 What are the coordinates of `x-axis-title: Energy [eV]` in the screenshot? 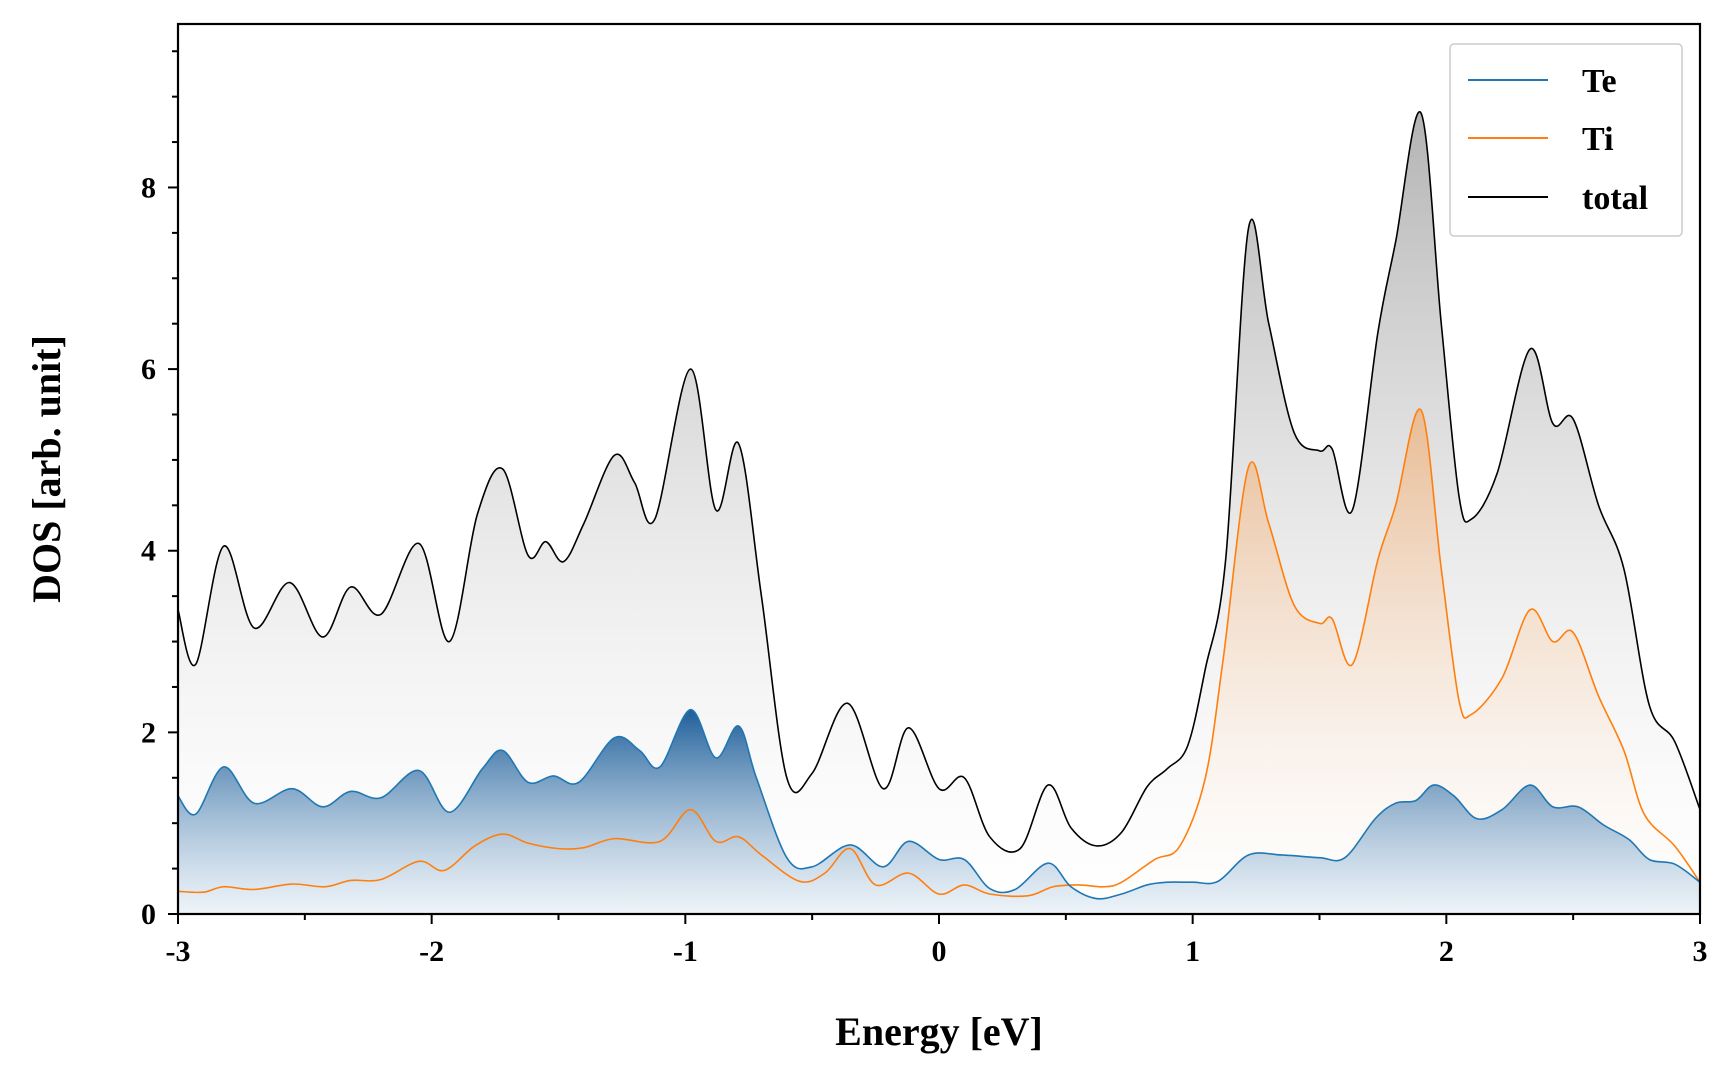 It's located at (939, 1031).